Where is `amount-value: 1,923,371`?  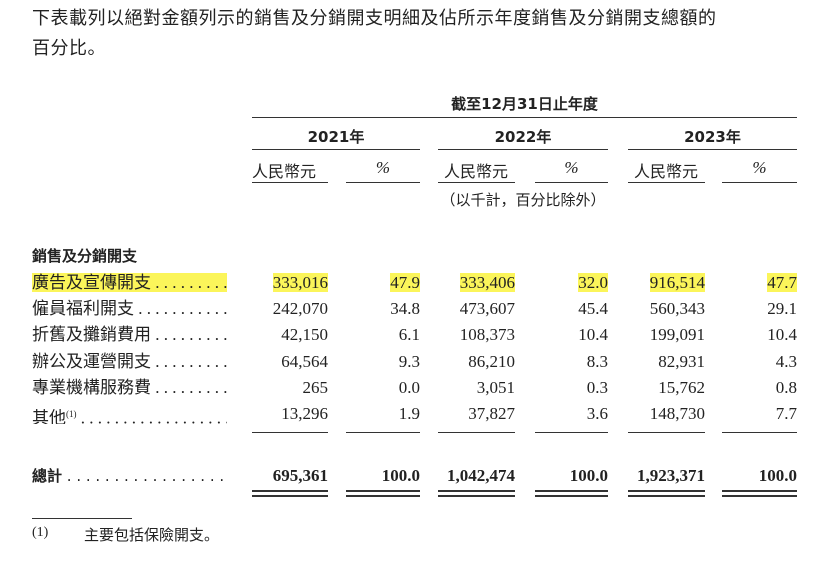 amount-value: 1,923,371 is located at coordinates (671, 475).